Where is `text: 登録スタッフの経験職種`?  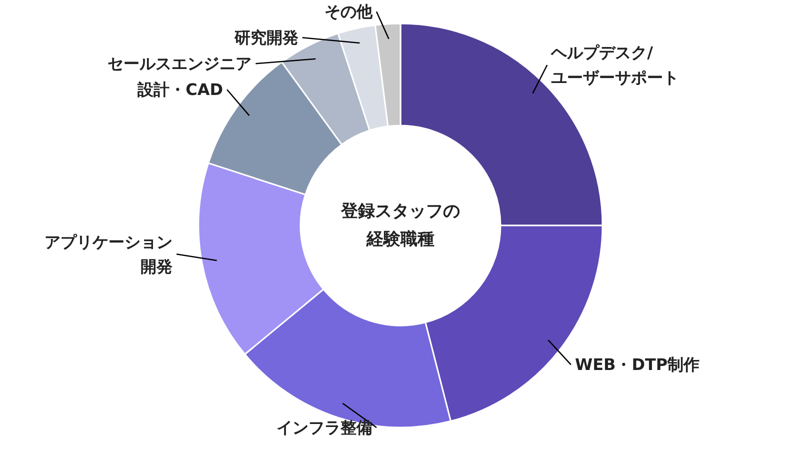
text: 登録スタッフの経験職種 is located at coordinates (400, 226).